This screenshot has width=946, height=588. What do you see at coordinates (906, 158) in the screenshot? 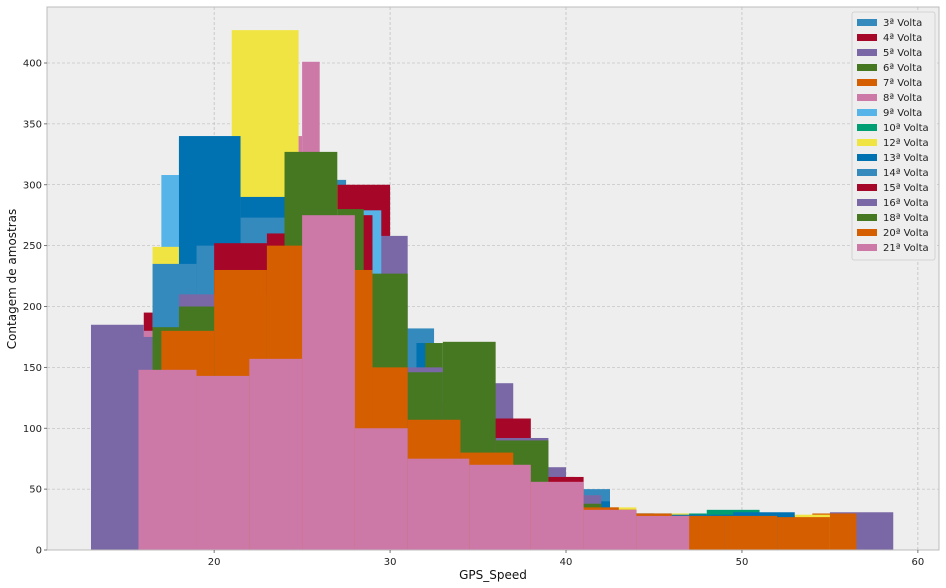
I see `legend-label: 13ª Volta` at bounding box center [906, 158].